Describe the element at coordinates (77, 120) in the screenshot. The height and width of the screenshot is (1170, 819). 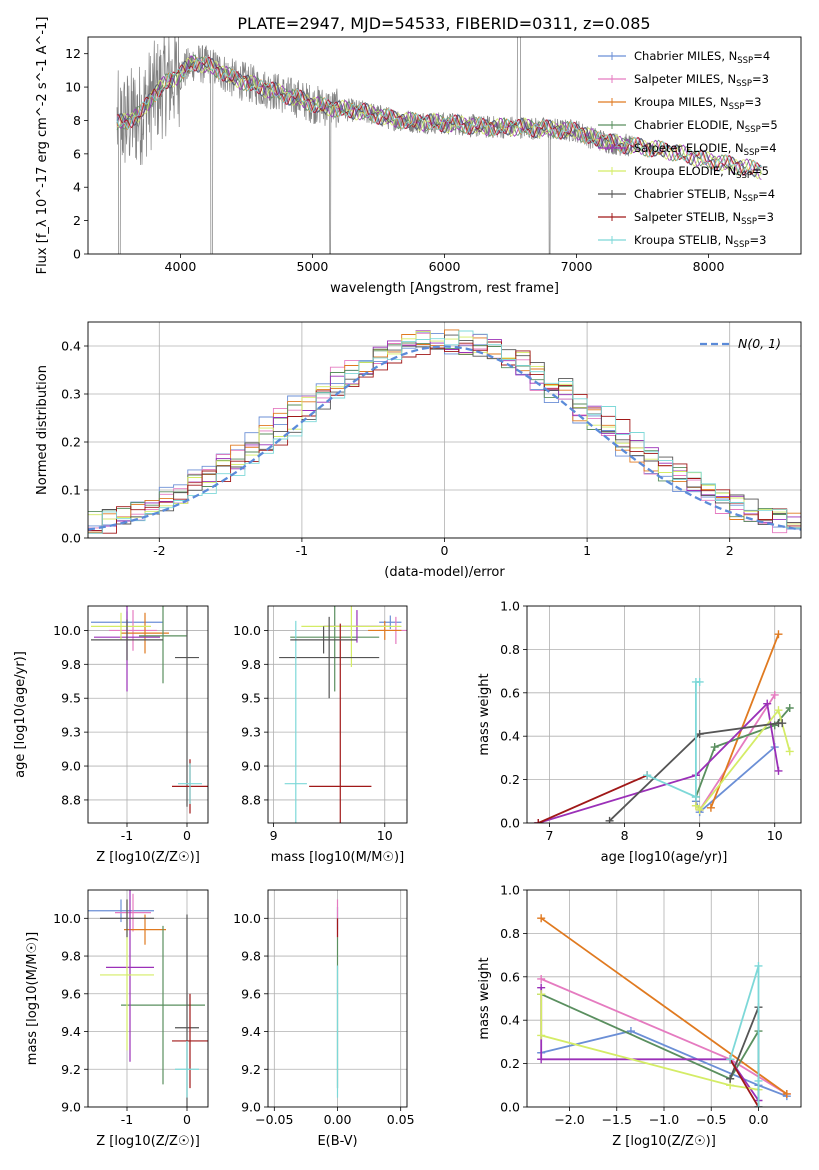
I see `y-tick-label: 8` at that location.